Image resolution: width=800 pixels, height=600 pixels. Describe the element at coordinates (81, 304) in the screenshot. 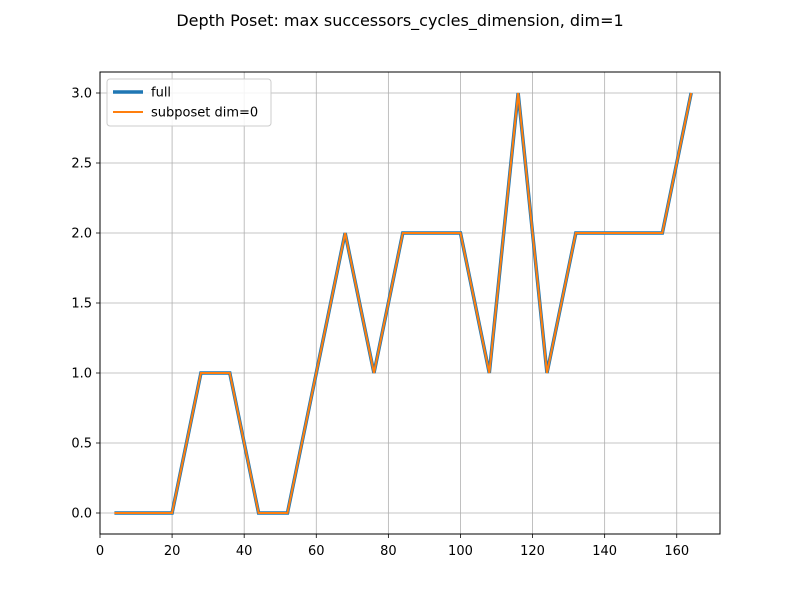

I see `y-tick-label: 1.5` at that location.